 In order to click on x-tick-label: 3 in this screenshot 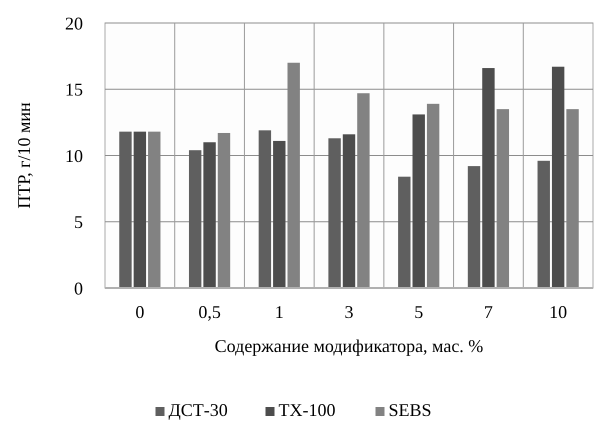, I will do `click(349, 312)`.